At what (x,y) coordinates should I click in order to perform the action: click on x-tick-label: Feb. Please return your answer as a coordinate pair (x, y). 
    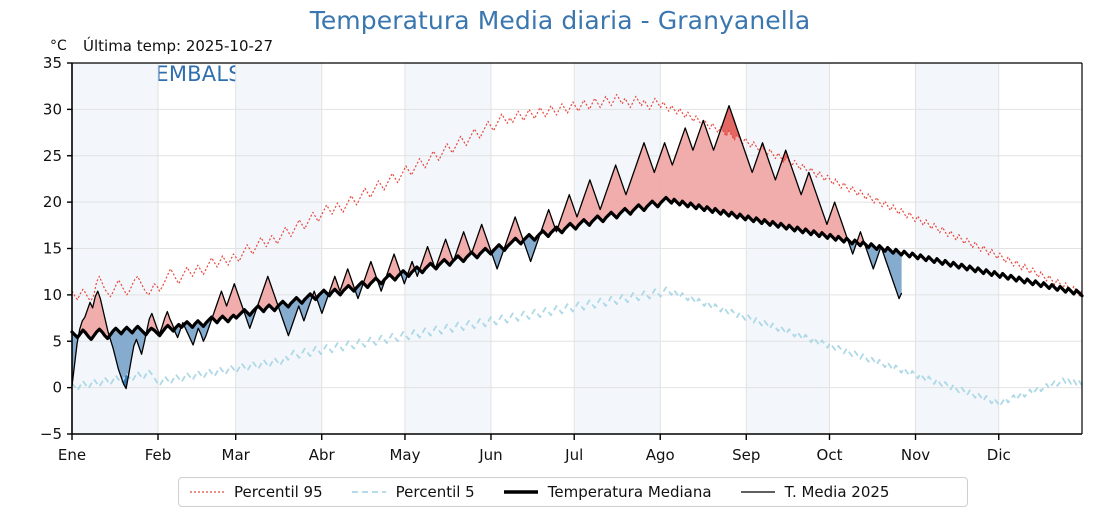
    Looking at the image, I should click on (158, 455).